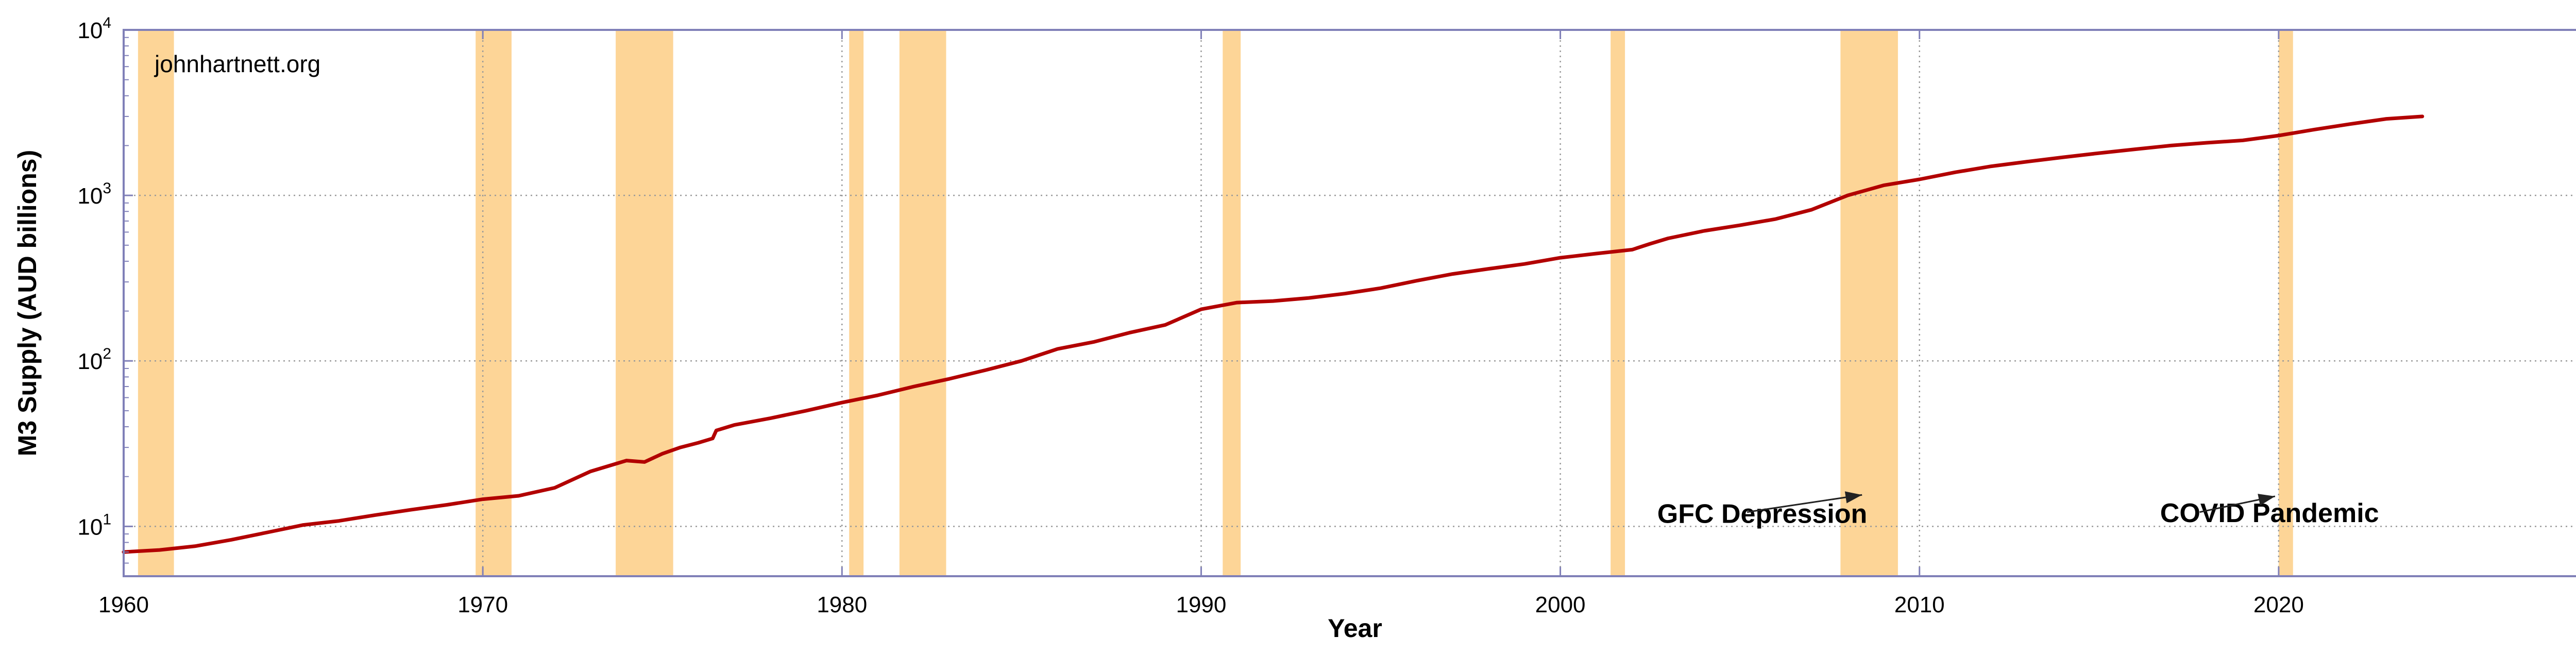 The image size is (2576, 653). What do you see at coordinates (94, 359) in the screenshot?
I see `y-tick-label-100: 10²` at bounding box center [94, 359].